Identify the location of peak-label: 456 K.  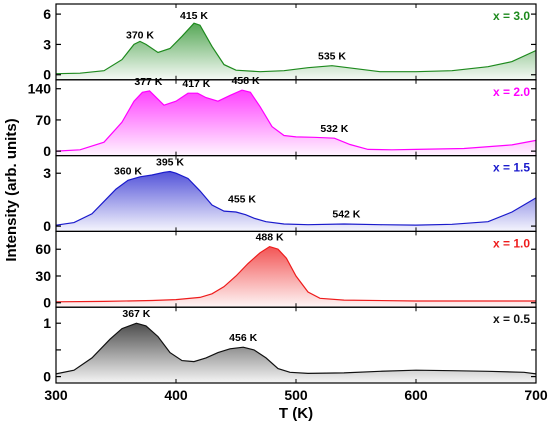
(243, 338).